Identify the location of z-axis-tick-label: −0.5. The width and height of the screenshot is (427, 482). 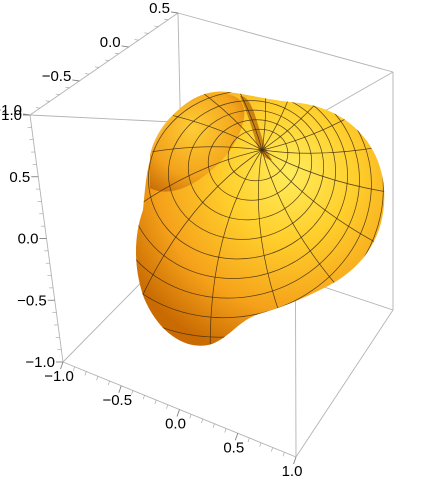
(32, 300).